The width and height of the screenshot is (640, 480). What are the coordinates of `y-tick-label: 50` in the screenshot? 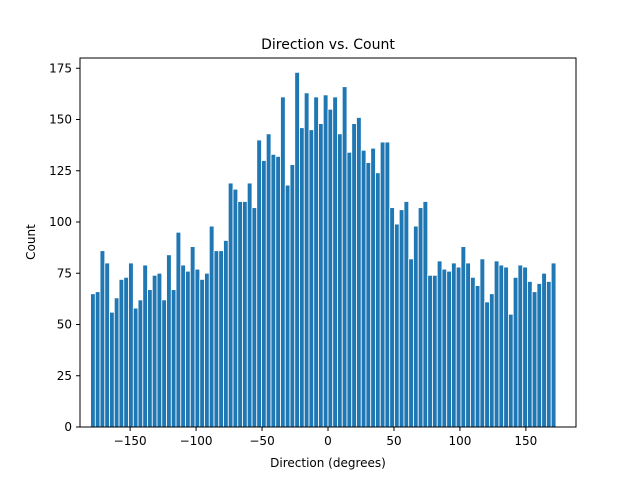 It's located at (64, 325).